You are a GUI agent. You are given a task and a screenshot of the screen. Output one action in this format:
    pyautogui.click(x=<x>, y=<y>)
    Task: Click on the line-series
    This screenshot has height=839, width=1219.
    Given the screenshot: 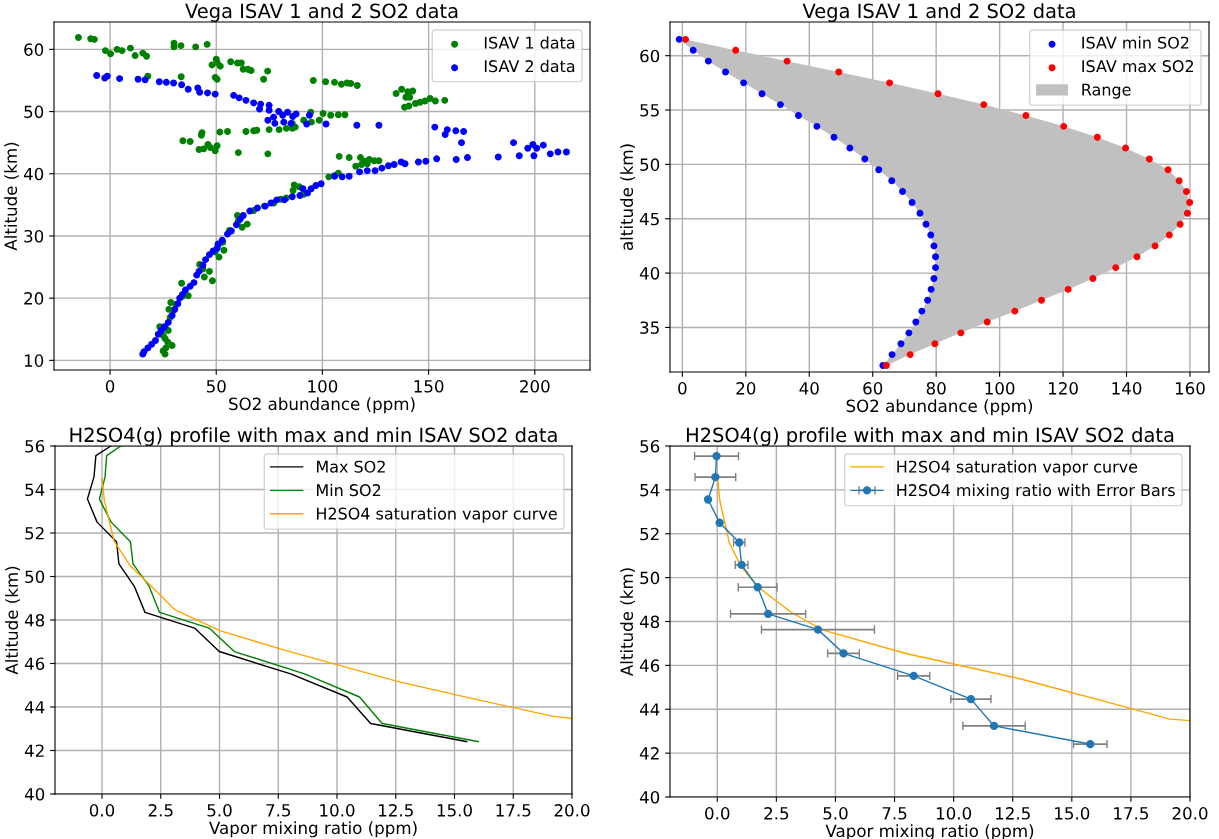 What is the action you would take?
    pyautogui.click(x=336, y=598)
    